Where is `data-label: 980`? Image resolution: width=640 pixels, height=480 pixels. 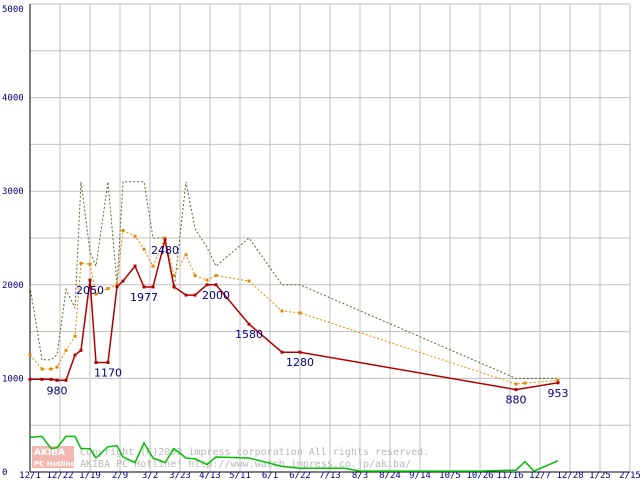 data-label: 980 is located at coordinates (57, 390).